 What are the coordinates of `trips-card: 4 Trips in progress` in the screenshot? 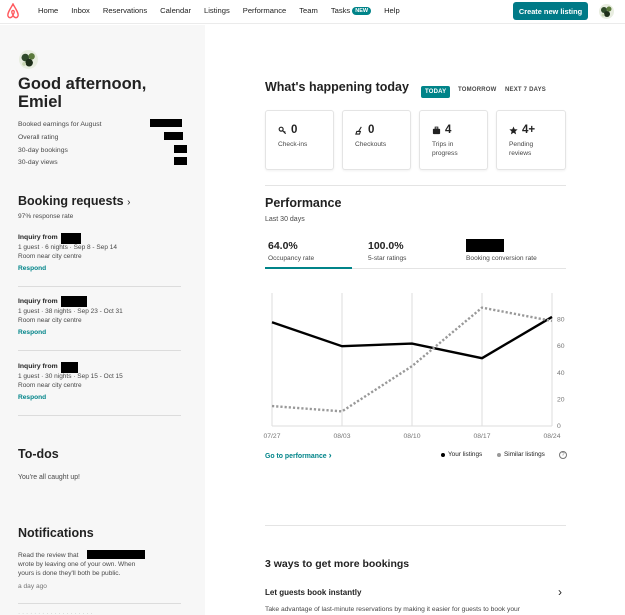 It's located at (453, 140).